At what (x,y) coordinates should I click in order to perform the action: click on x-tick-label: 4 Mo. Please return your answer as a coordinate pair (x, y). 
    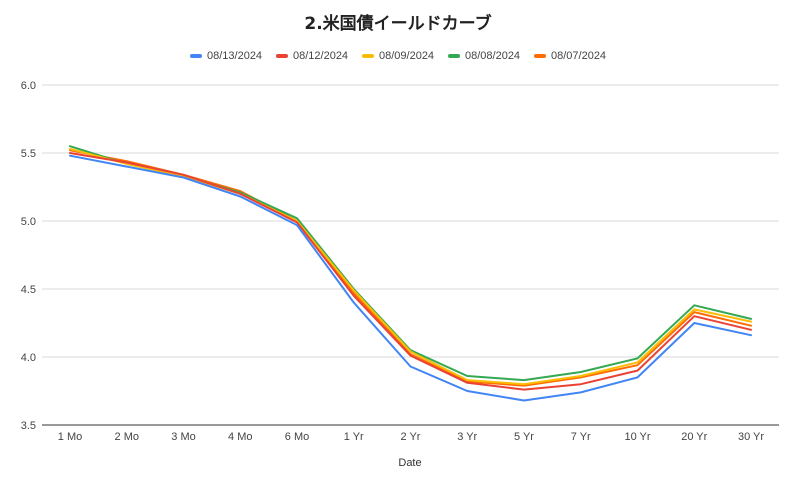
    Looking at the image, I should click on (240, 437).